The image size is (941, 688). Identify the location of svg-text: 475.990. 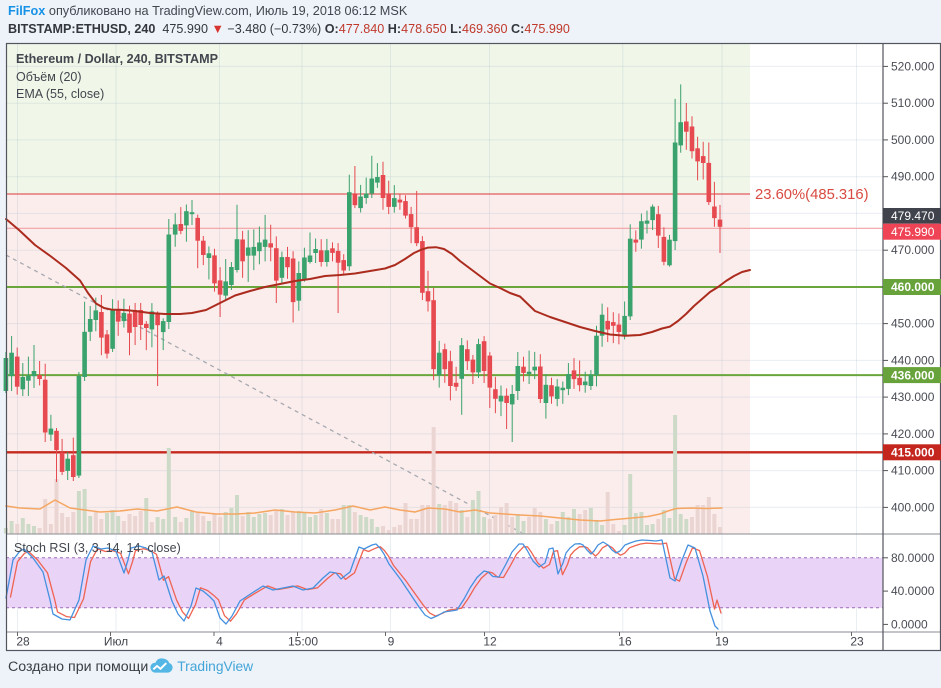
(913, 232).